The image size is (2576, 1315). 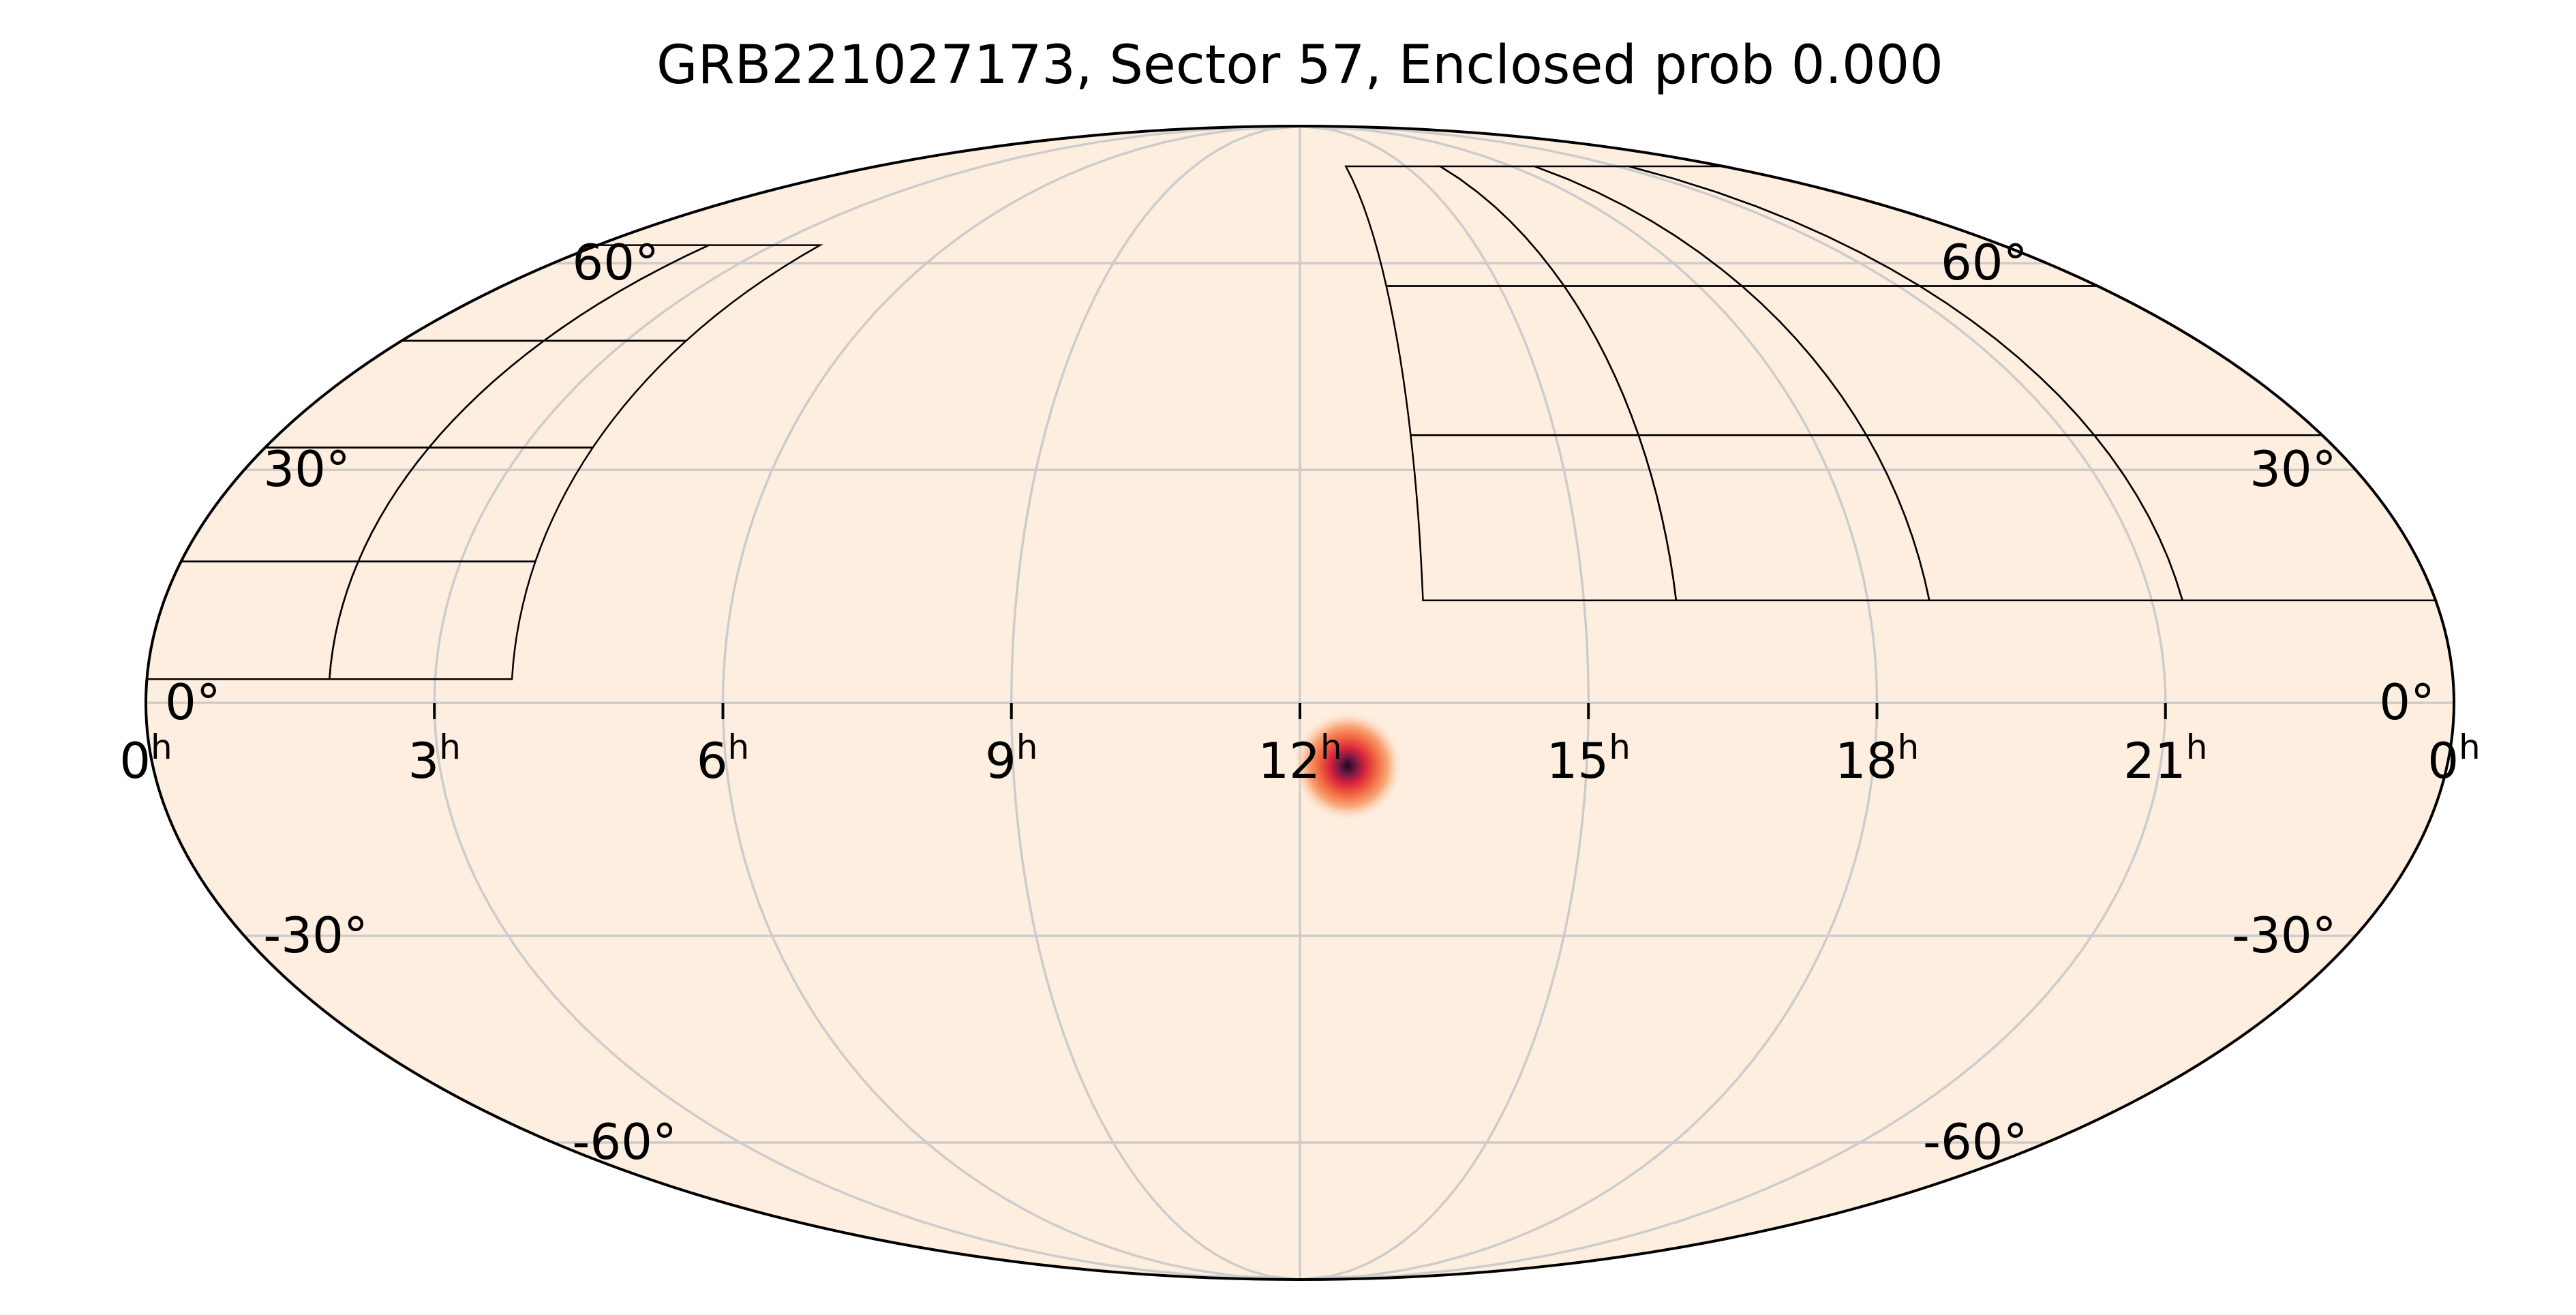 What do you see at coordinates (2407, 702) in the screenshot?
I see `y-tick-label-left: 0°` at bounding box center [2407, 702].